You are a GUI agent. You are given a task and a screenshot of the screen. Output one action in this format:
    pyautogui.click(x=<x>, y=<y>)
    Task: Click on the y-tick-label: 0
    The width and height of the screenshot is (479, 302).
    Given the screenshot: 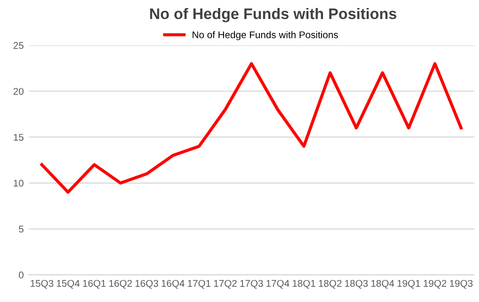 What is the action you would take?
    pyautogui.click(x=21, y=275)
    